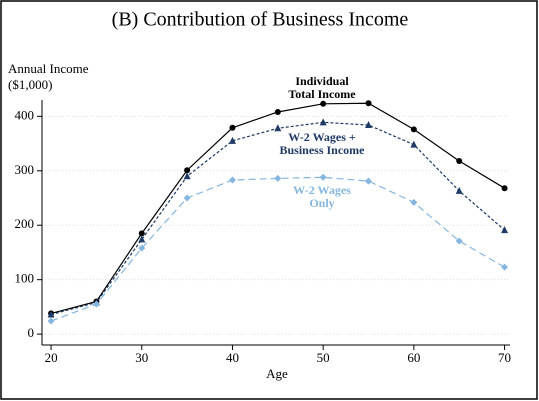  Describe the element at coordinates (141, 357) in the screenshot. I see `x-tick-label: 30` at that location.